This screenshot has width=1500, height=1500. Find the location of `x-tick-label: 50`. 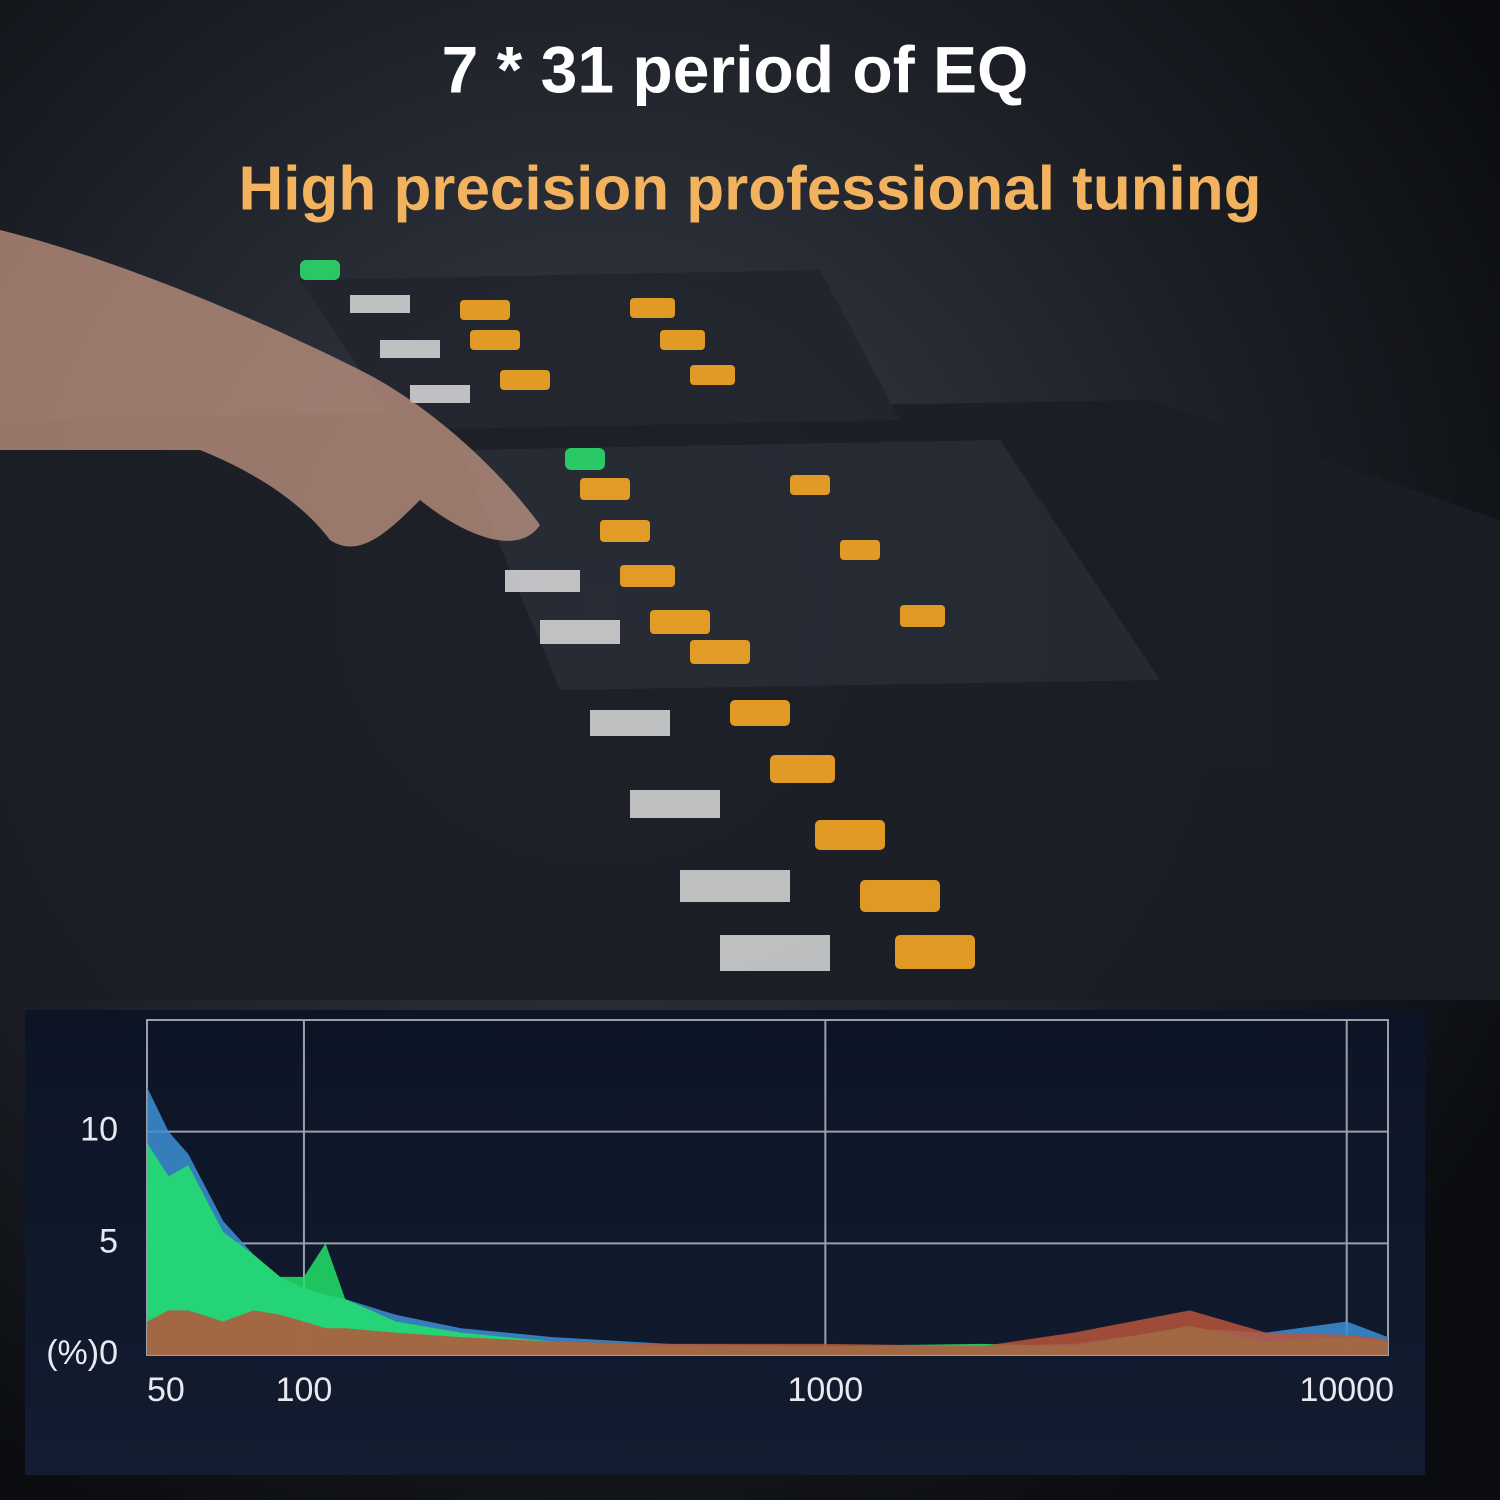

x-tick-label: 50 is located at coordinates (166, 1390).